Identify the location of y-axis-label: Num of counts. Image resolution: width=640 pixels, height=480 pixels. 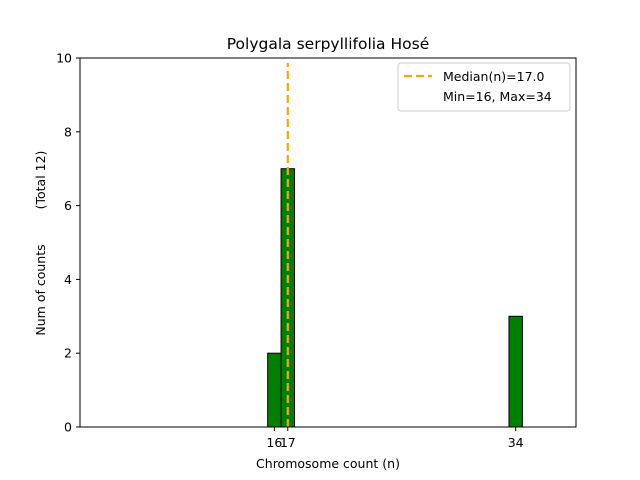
(40, 289).